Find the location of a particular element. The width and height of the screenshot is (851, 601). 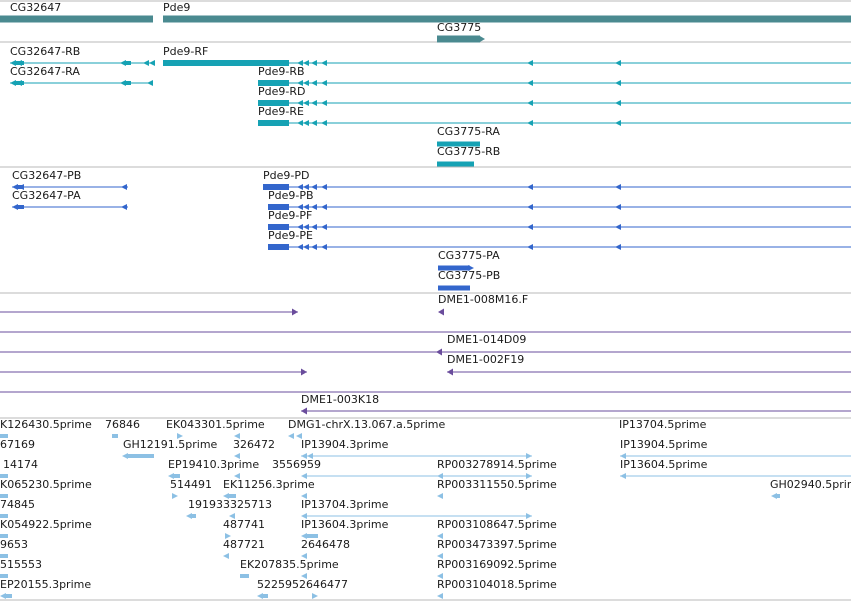

clone-label: DME1-003K18 is located at coordinates (340, 399).